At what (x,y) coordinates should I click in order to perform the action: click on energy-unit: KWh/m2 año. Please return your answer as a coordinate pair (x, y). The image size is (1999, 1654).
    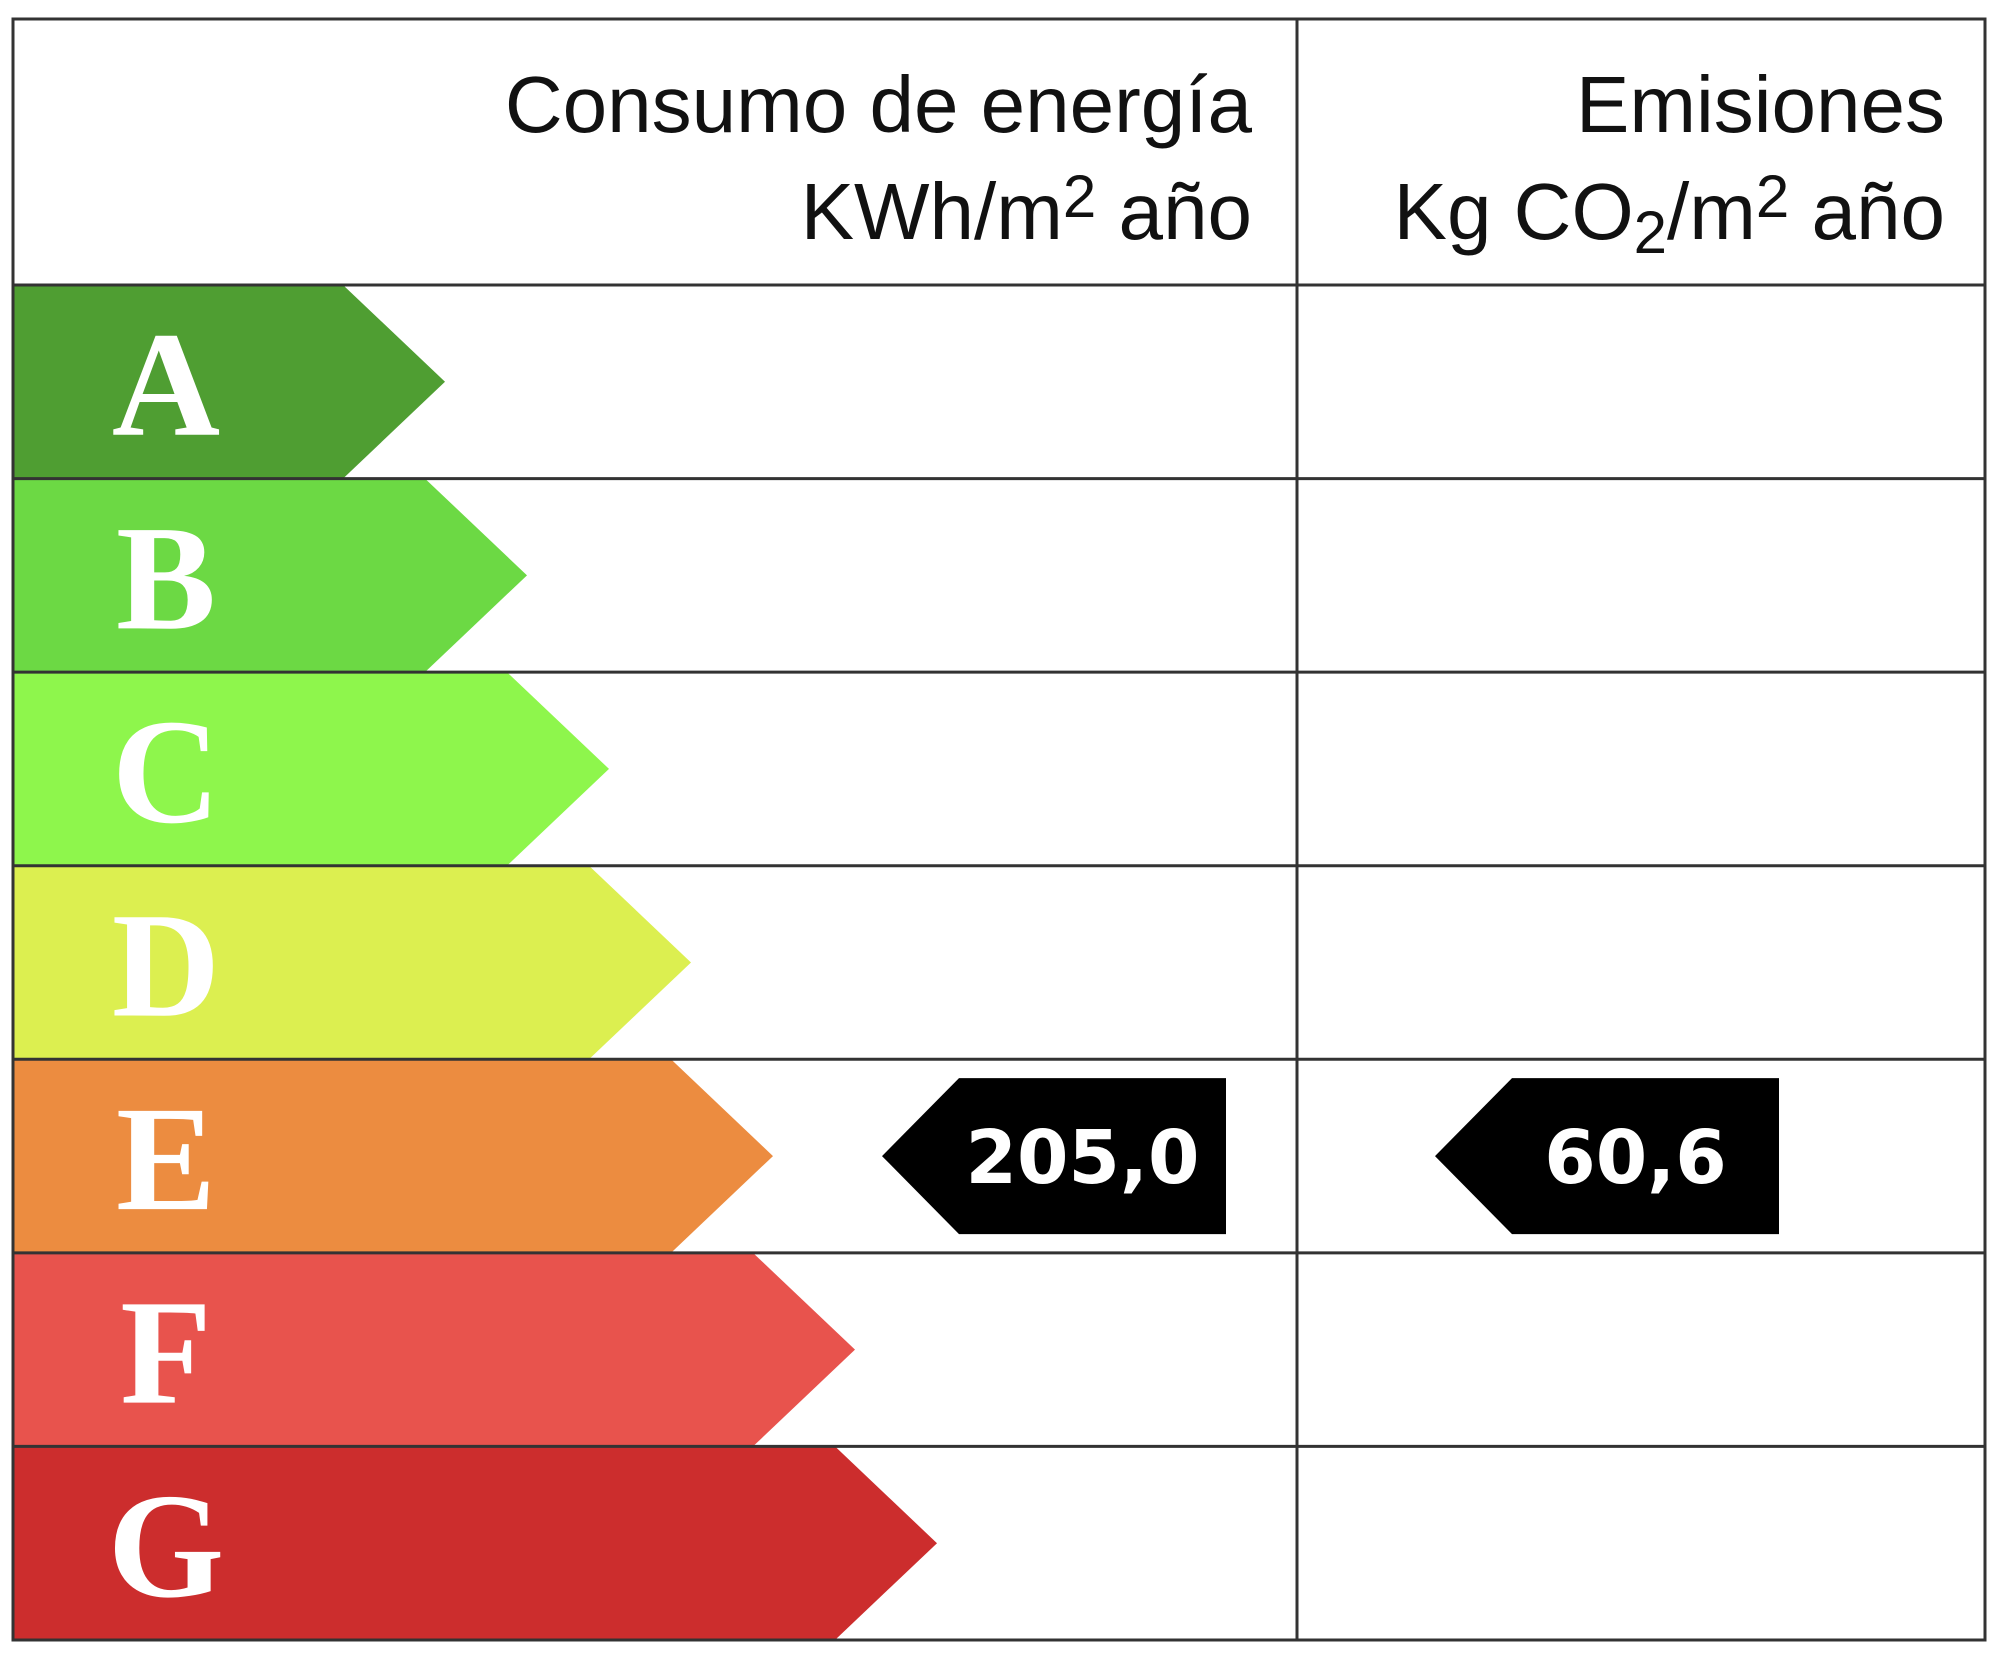
    Looking at the image, I should click on (1026, 209).